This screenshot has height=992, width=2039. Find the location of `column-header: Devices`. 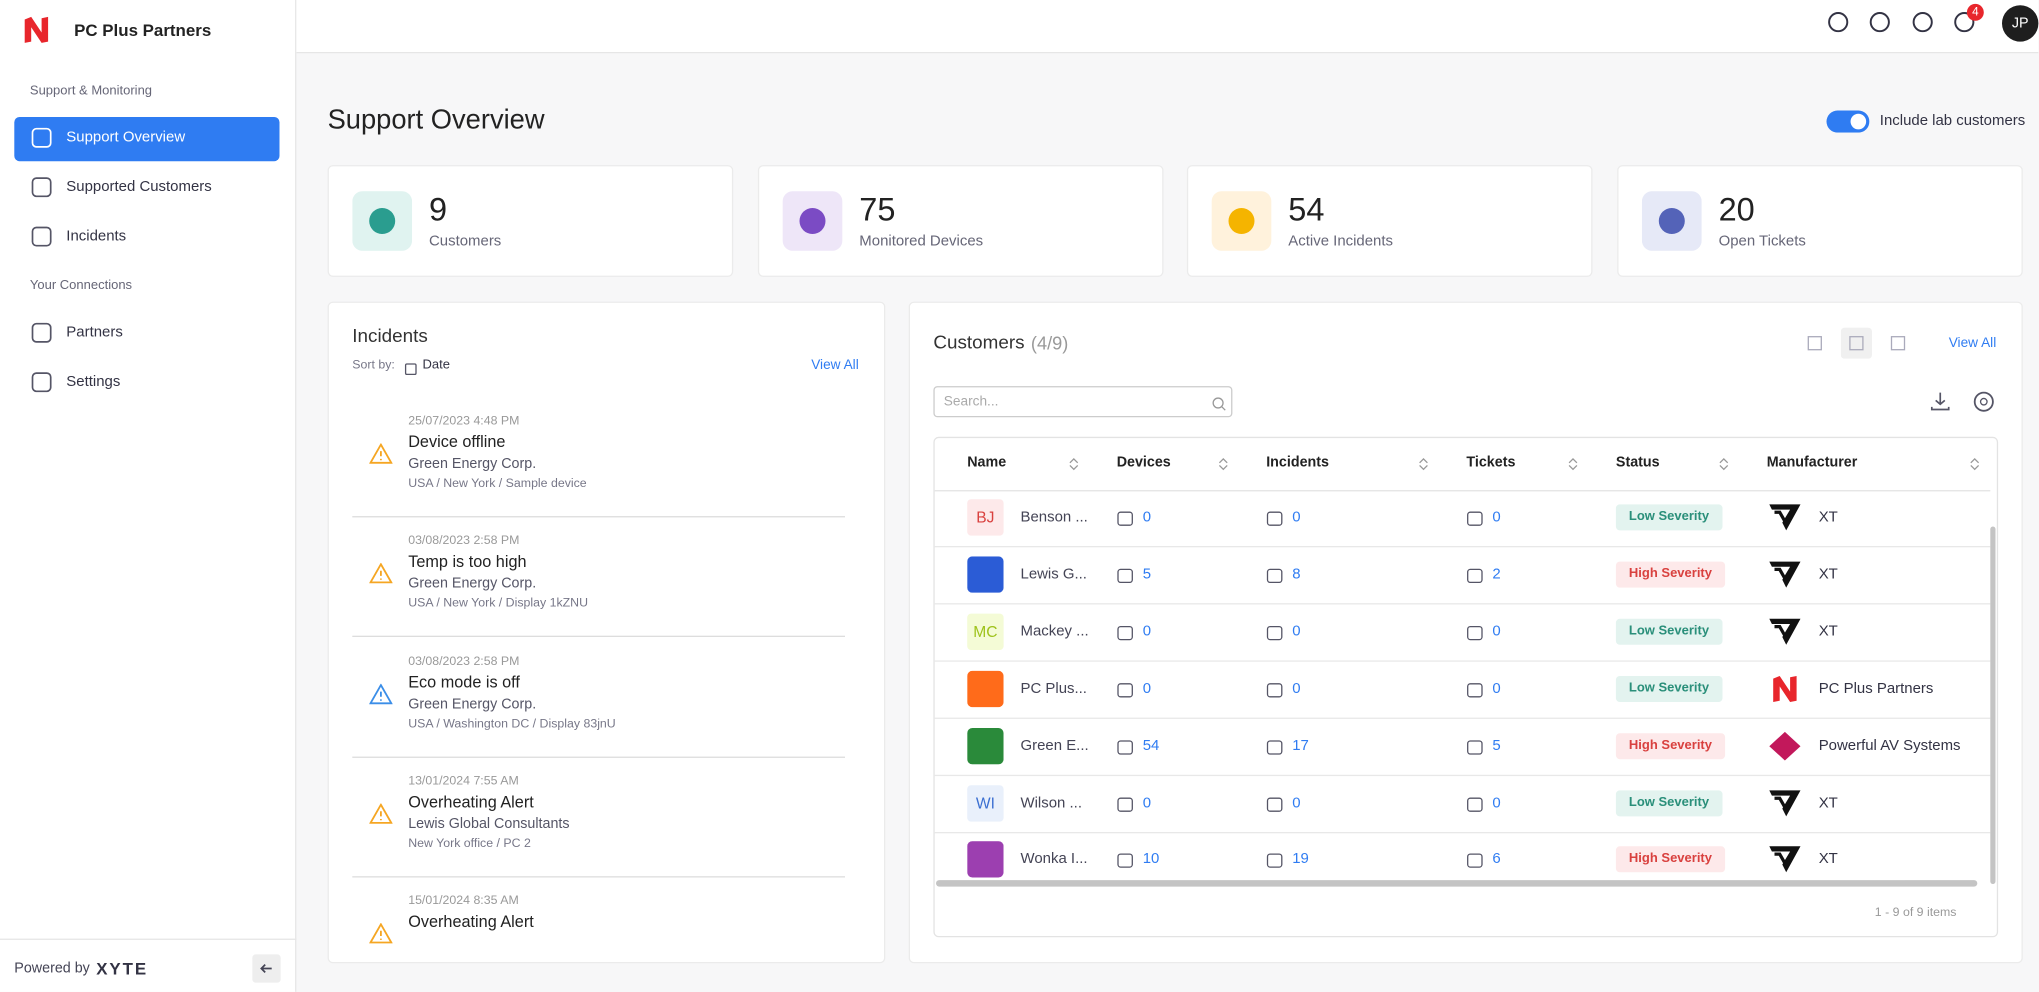

column-header: Devices is located at coordinates (1143, 462).